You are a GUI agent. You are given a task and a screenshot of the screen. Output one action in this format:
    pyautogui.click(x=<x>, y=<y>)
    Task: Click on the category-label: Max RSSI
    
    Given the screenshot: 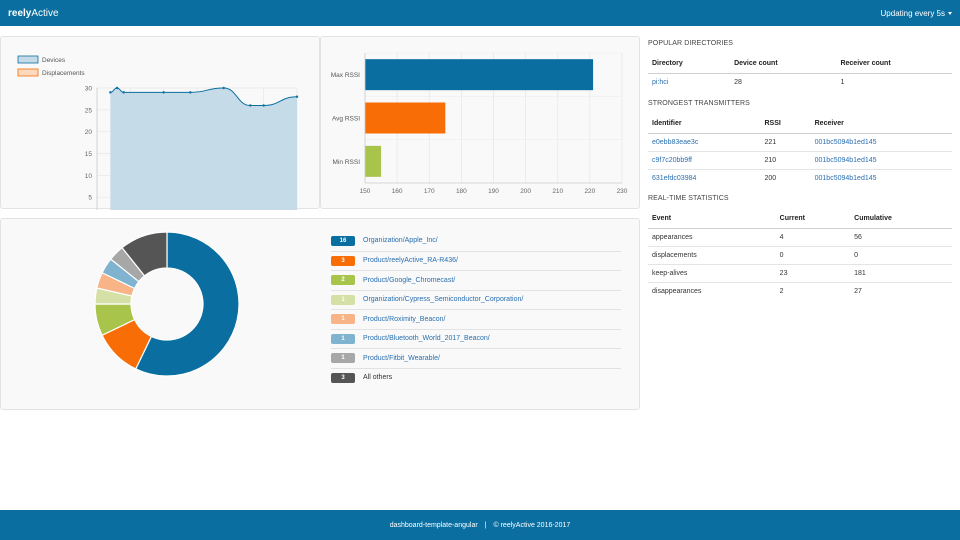 What is the action you would take?
    pyautogui.click(x=345, y=75)
    